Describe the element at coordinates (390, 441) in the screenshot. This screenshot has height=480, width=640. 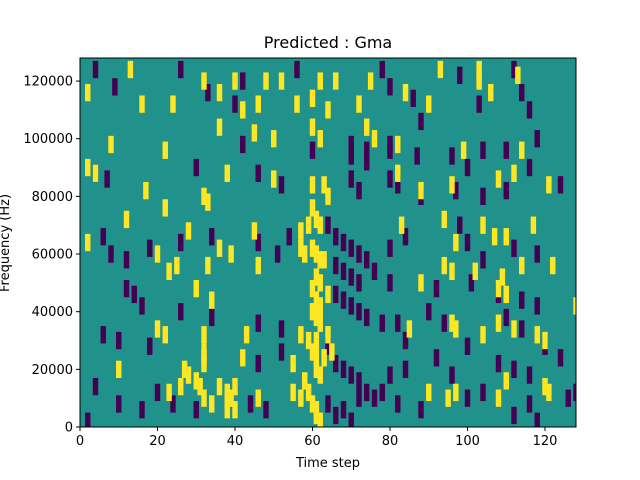
I see `x-tick-label: 80` at that location.